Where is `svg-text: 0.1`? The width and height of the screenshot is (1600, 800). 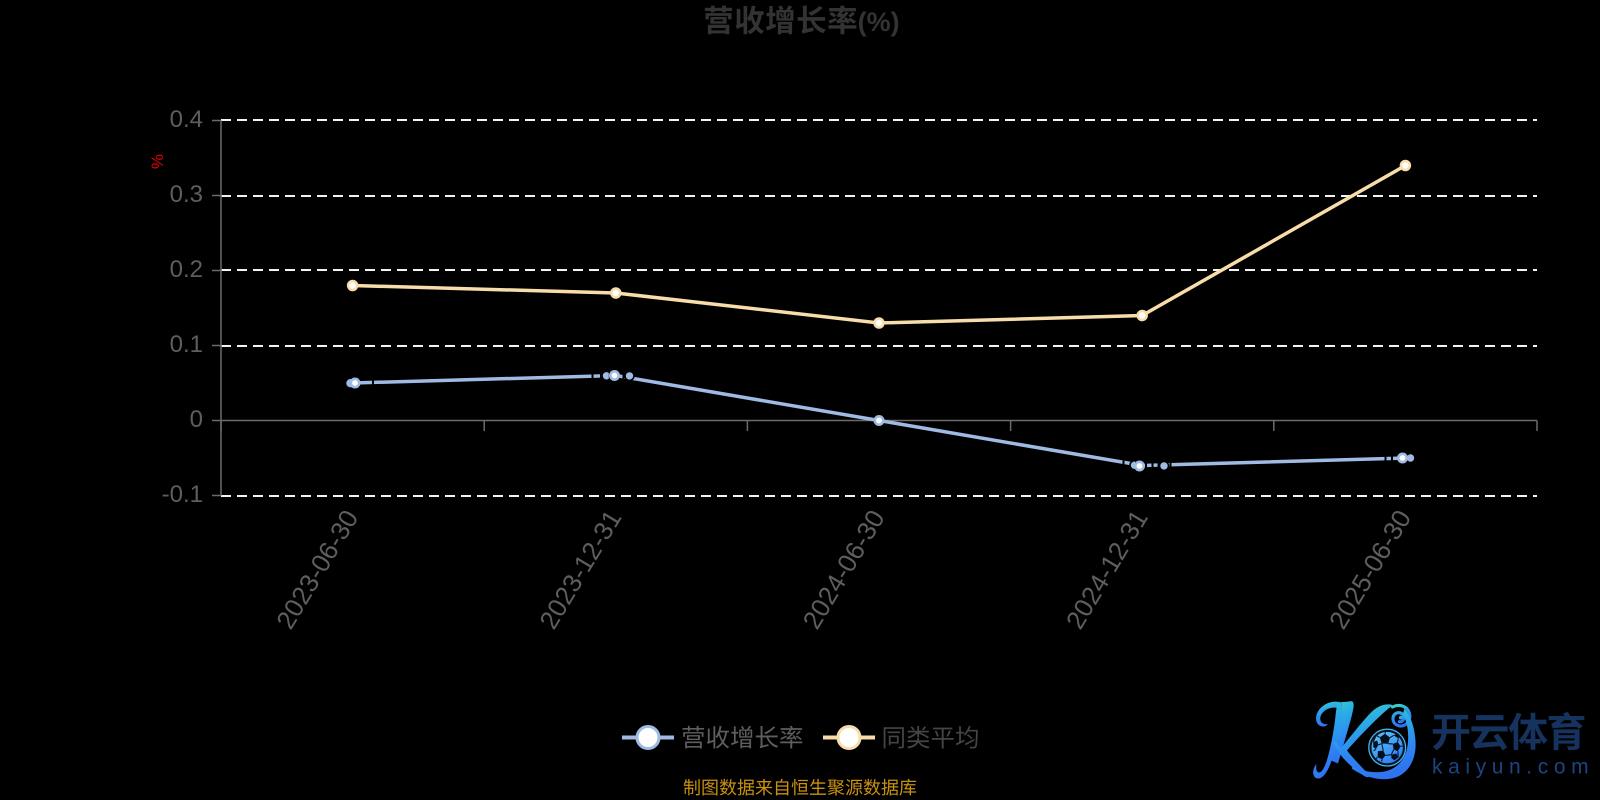 svg-text: 0.1 is located at coordinates (186, 344).